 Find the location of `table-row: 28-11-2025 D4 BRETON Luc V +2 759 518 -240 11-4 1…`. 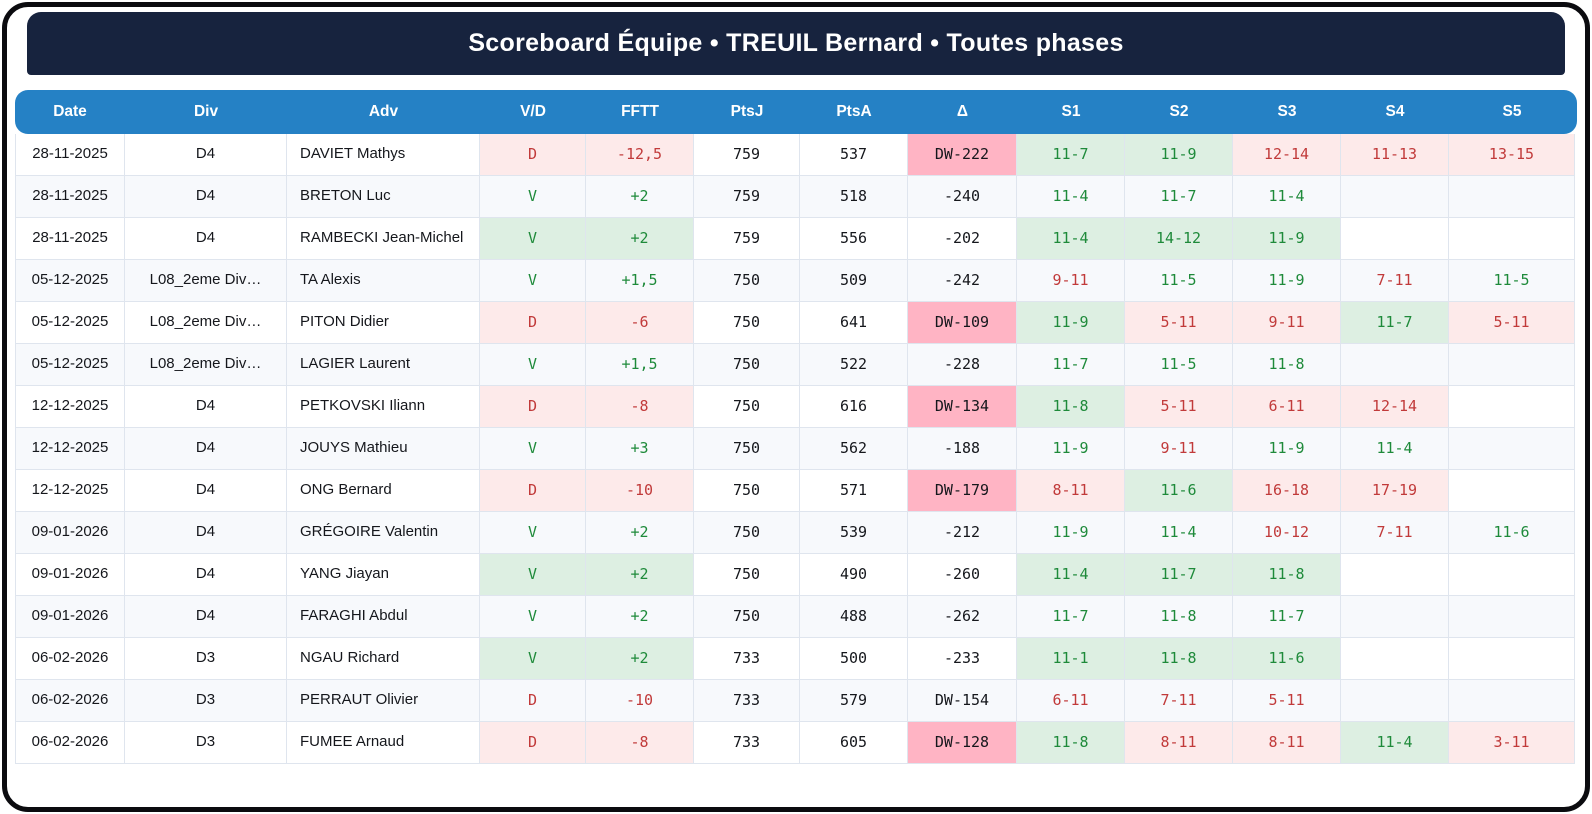

table-row: 28-11-2025 D4 BRETON Luc V +2 759 518 -240 11-4 1… is located at coordinates (797, 197).